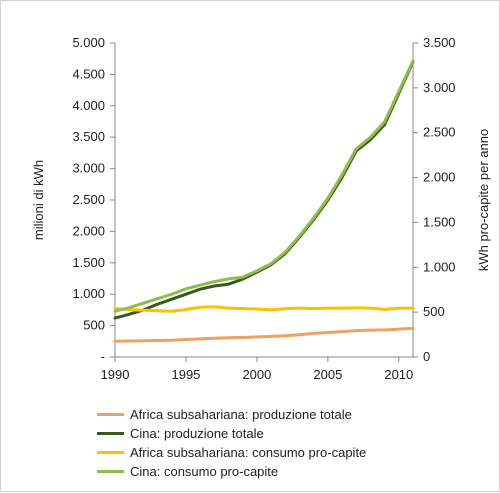  What do you see at coordinates (38, 200) in the screenshot?
I see `left-axis-title: milioni di kWh` at bounding box center [38, 200].